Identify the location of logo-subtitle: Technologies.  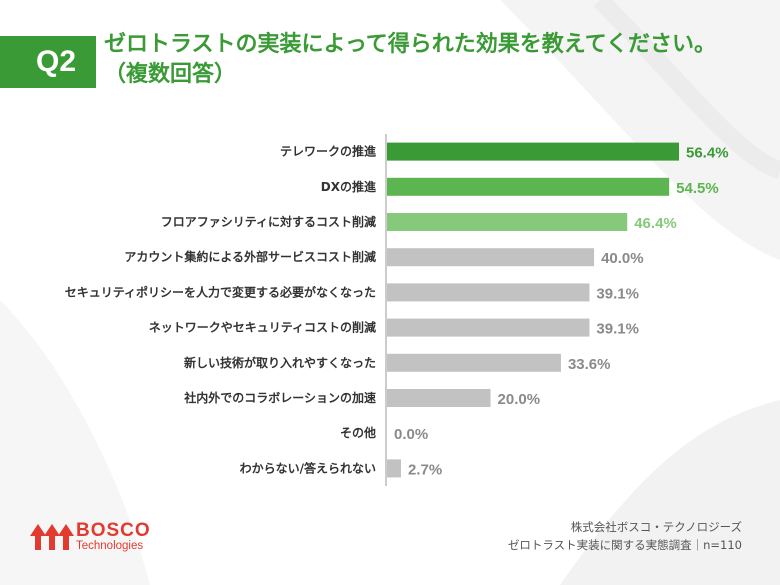
(110, 546).